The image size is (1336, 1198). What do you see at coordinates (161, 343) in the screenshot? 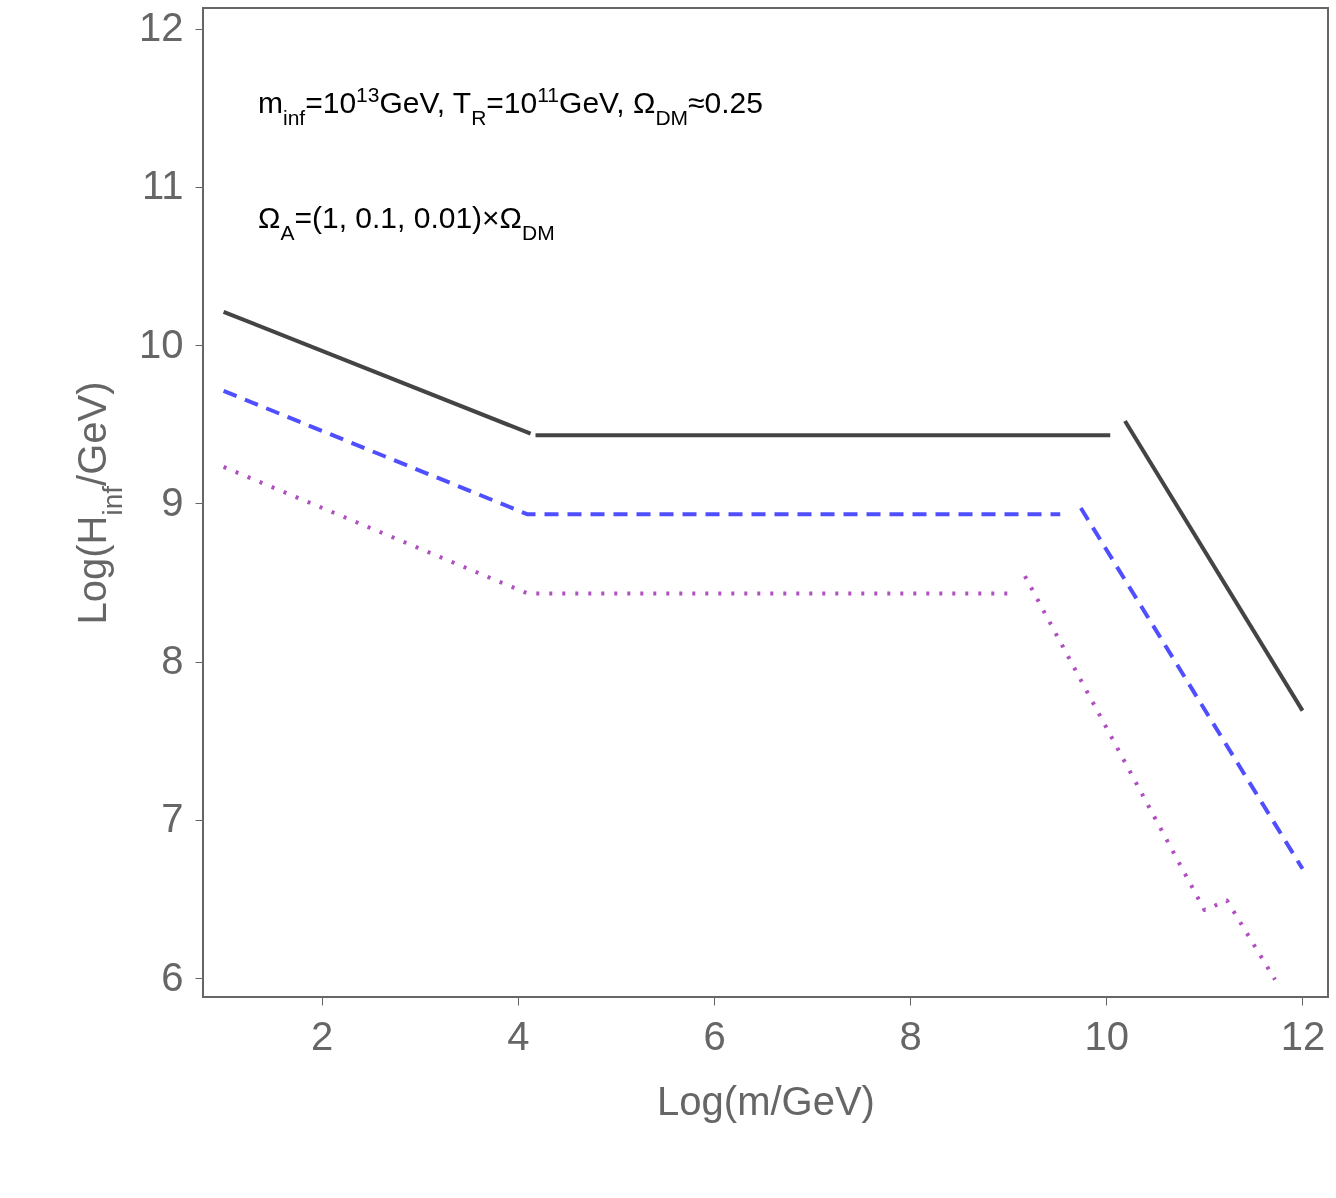
I see `y-tick-label: 10` at bounding box center [161, 343].